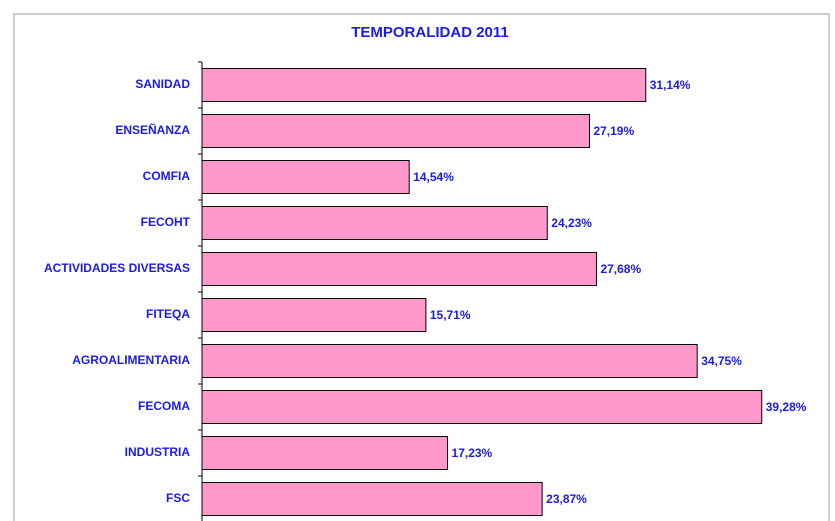 Image resolution: width=835 pixels, height=521 pixels. What do you see at coordinates (450, 315) in the screenshot?
I see `data-label: 15,71%` at bounding box center [450, 315].